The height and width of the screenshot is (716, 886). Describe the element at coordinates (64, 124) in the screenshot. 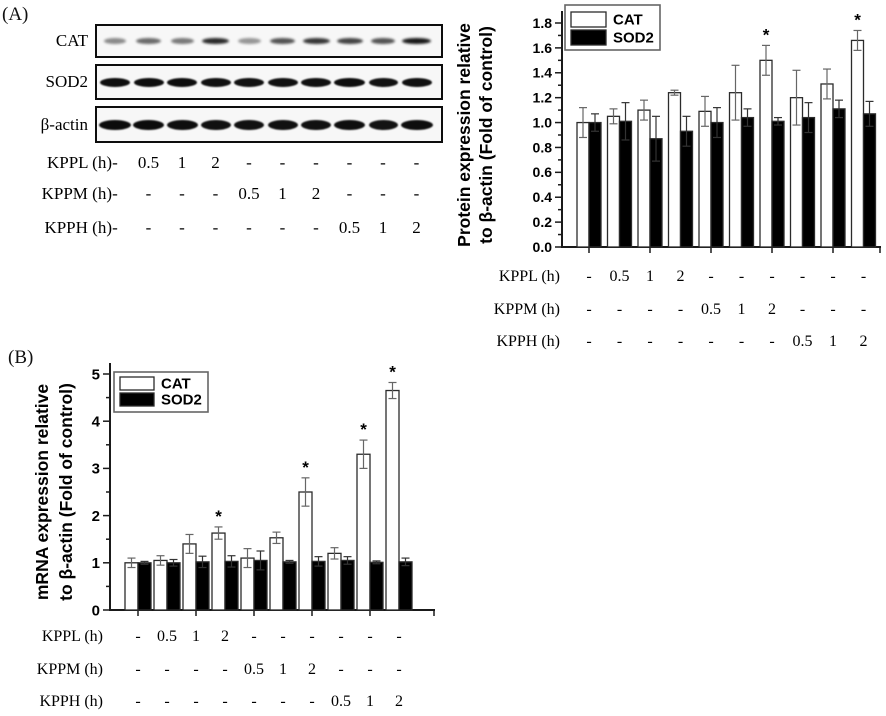

I see `blot-label-3: β-actin` at that location.